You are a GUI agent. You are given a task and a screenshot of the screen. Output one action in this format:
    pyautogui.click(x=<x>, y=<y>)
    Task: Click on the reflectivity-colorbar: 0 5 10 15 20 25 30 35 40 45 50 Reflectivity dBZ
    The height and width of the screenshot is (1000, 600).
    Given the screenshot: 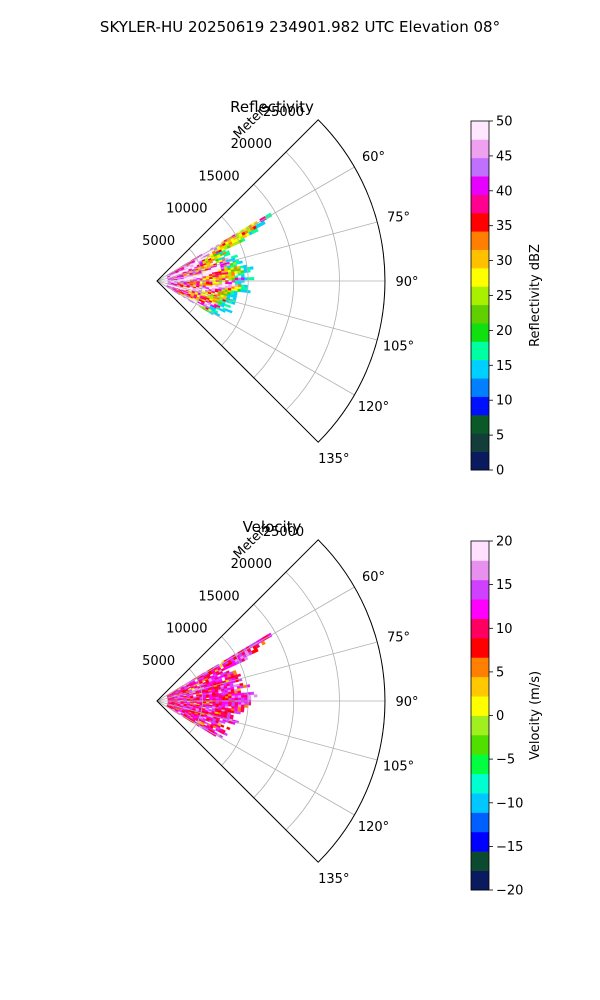 What is the action you would take?
    pyautogui.click(x=506, y=297)
    